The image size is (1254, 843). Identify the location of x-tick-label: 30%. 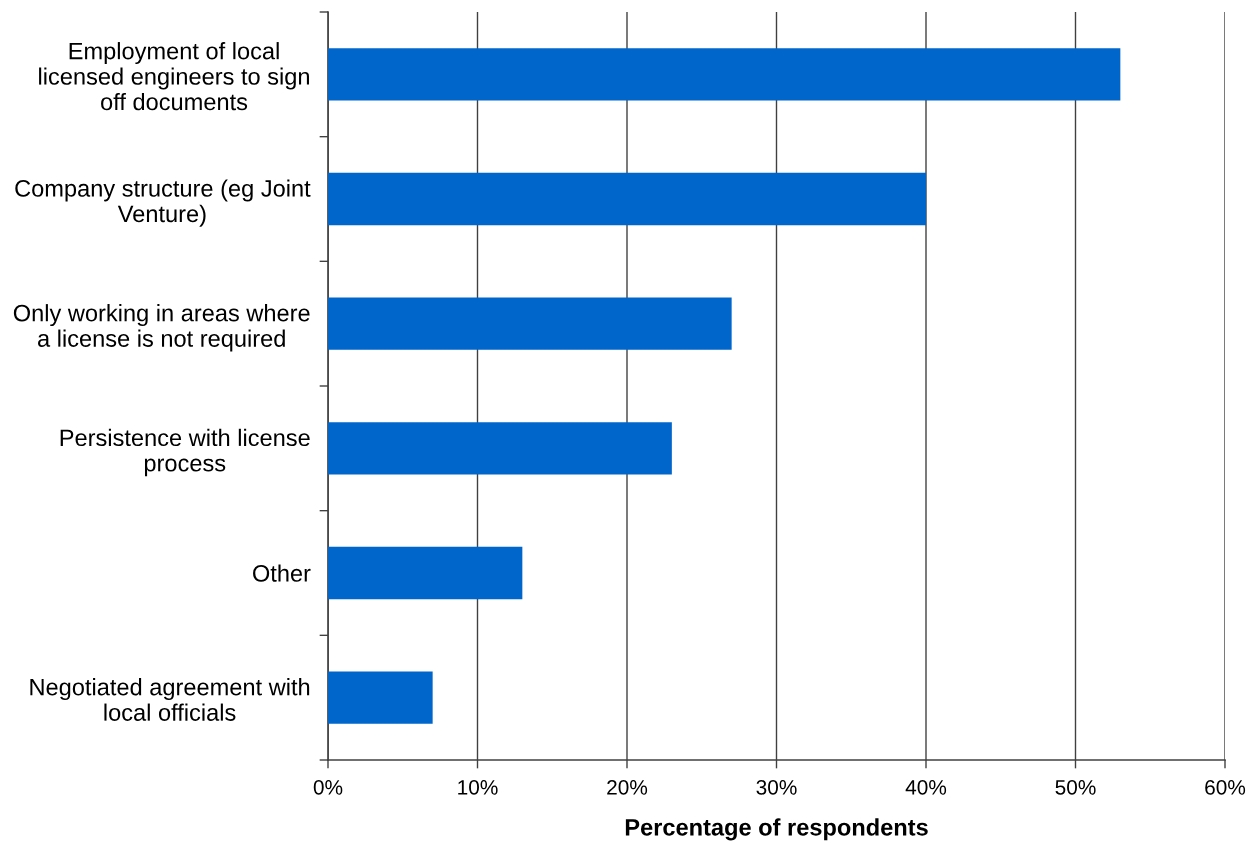
(776, 787).